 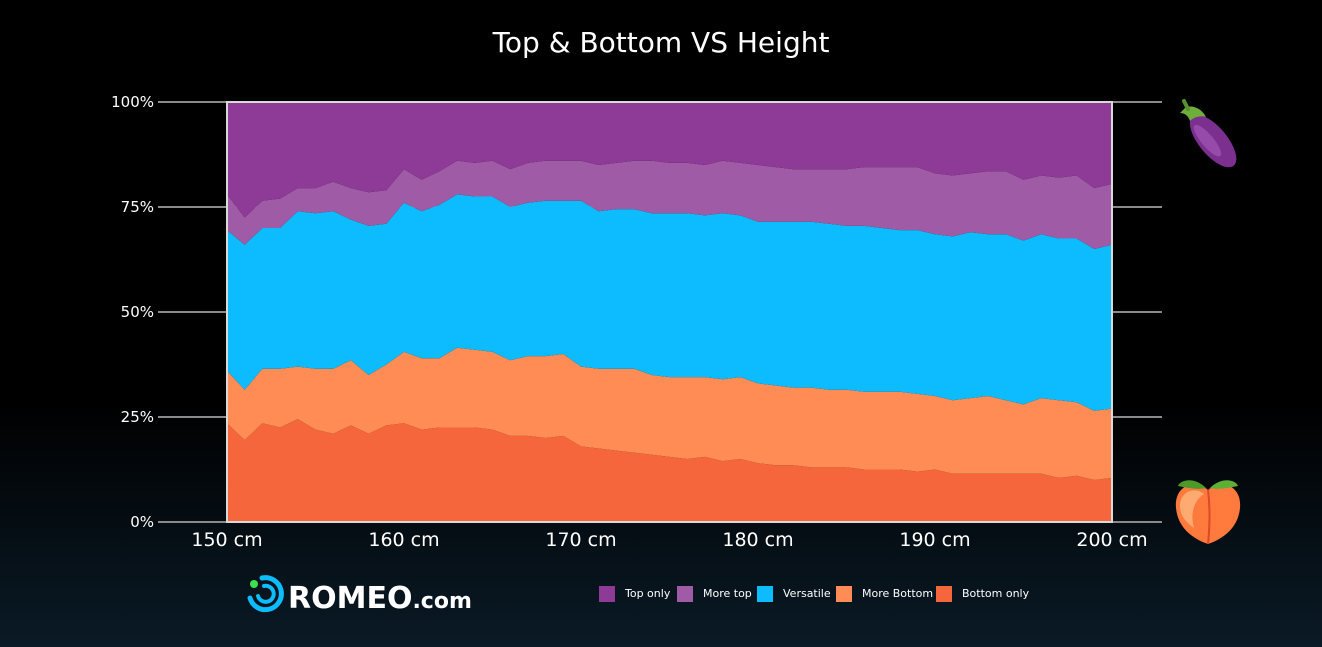 I want to click on x-tick-label: 150 cm, so click(x=226, y=540).